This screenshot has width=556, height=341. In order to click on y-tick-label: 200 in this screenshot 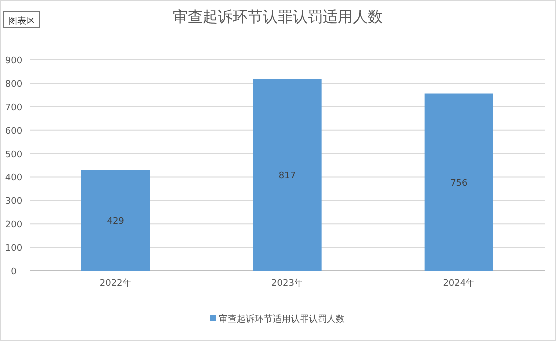, I will do `click(14, 225)`.